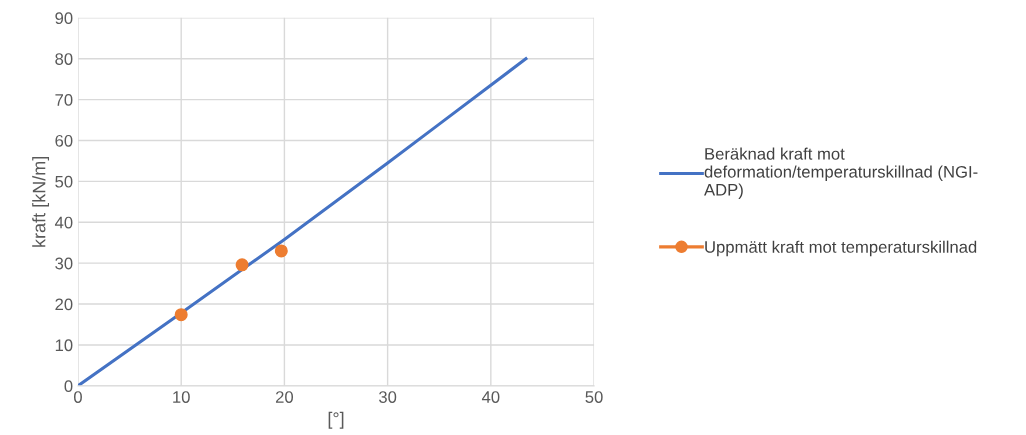 Image resolution: width=1026 pixels, height=435 pixels. I want to click on legend-label: Beräknad kraft mot deformation/temperaturskillnad (NGI- ADP), so click(841, 173).